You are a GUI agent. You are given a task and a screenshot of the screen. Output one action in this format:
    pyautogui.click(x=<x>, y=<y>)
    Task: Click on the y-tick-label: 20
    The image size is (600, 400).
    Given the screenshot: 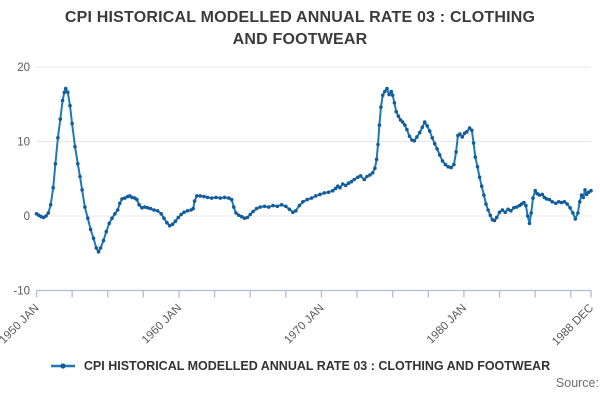 What is the action you would take?
    pyautogui.click(x=23, y=68)
    